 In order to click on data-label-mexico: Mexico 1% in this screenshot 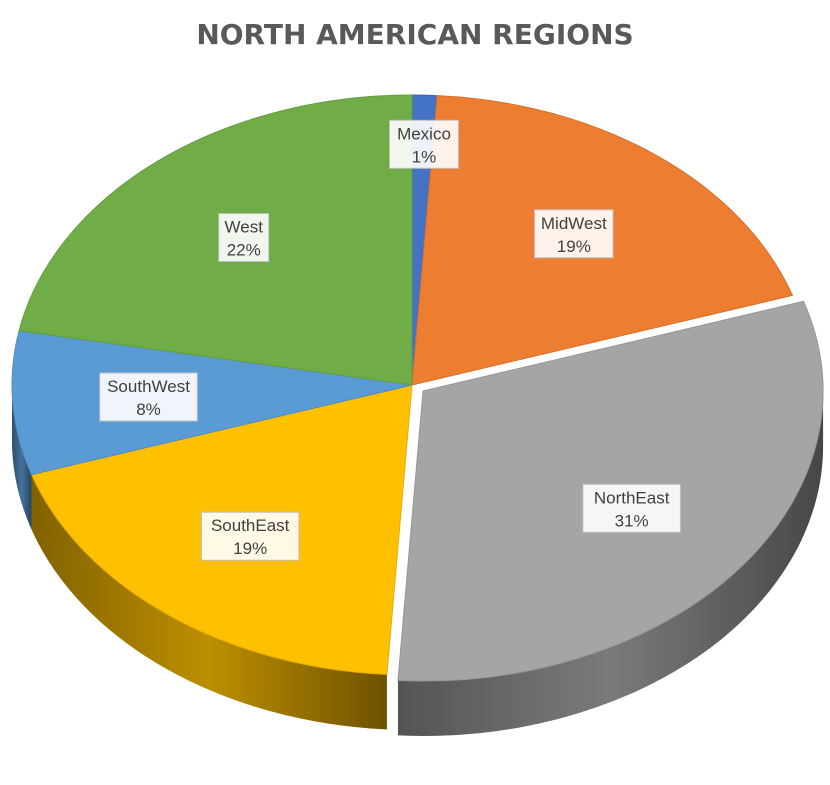, I will do `click(424, 144)`.